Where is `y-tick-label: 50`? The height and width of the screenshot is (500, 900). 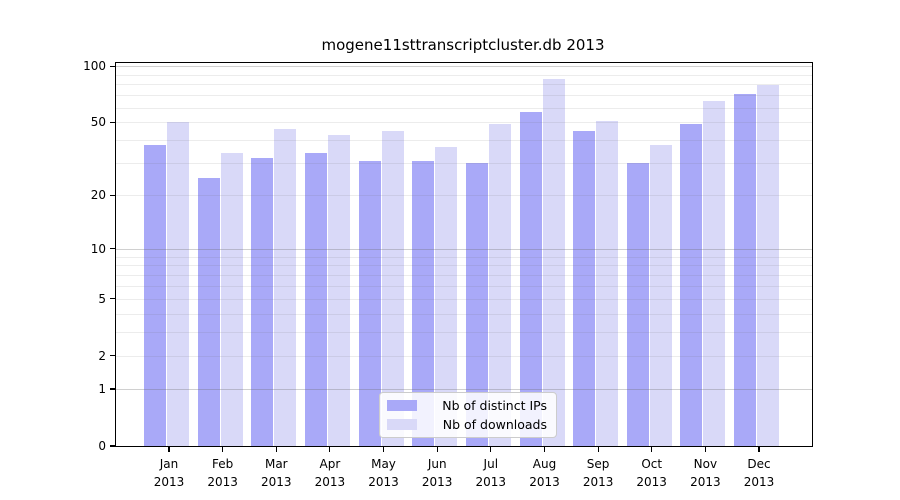 y-tick-label: 50 is located at coordinates (98, 122).